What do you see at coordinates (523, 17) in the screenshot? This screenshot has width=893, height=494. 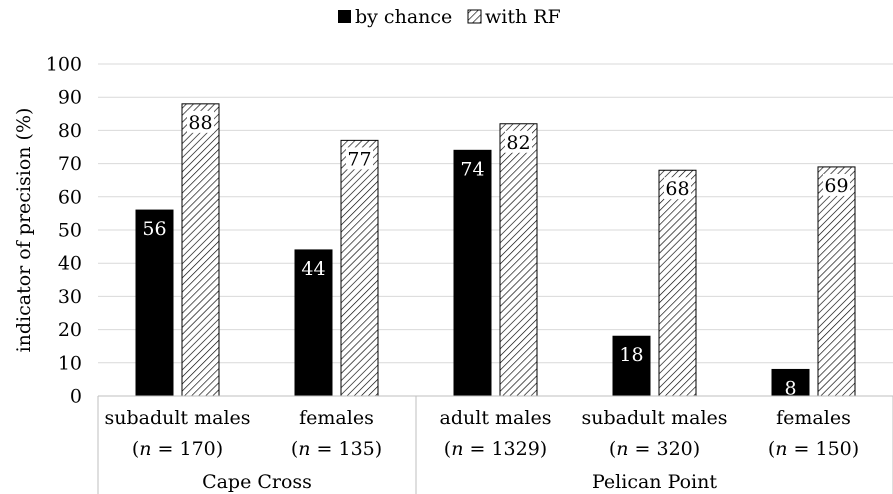 I see `legend-label-with-rf: with RF` at bounding box center [523, 17].